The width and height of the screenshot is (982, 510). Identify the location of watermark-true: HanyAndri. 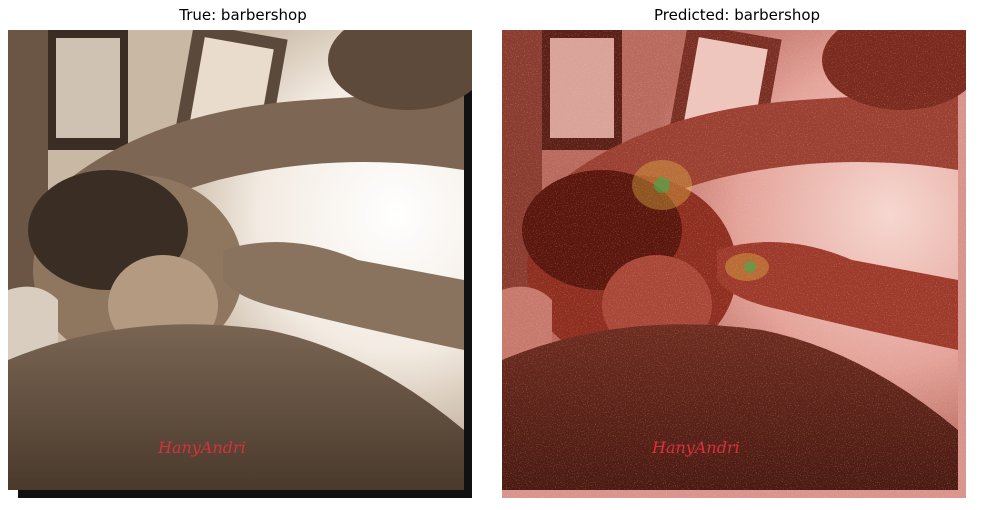
(201, 447).